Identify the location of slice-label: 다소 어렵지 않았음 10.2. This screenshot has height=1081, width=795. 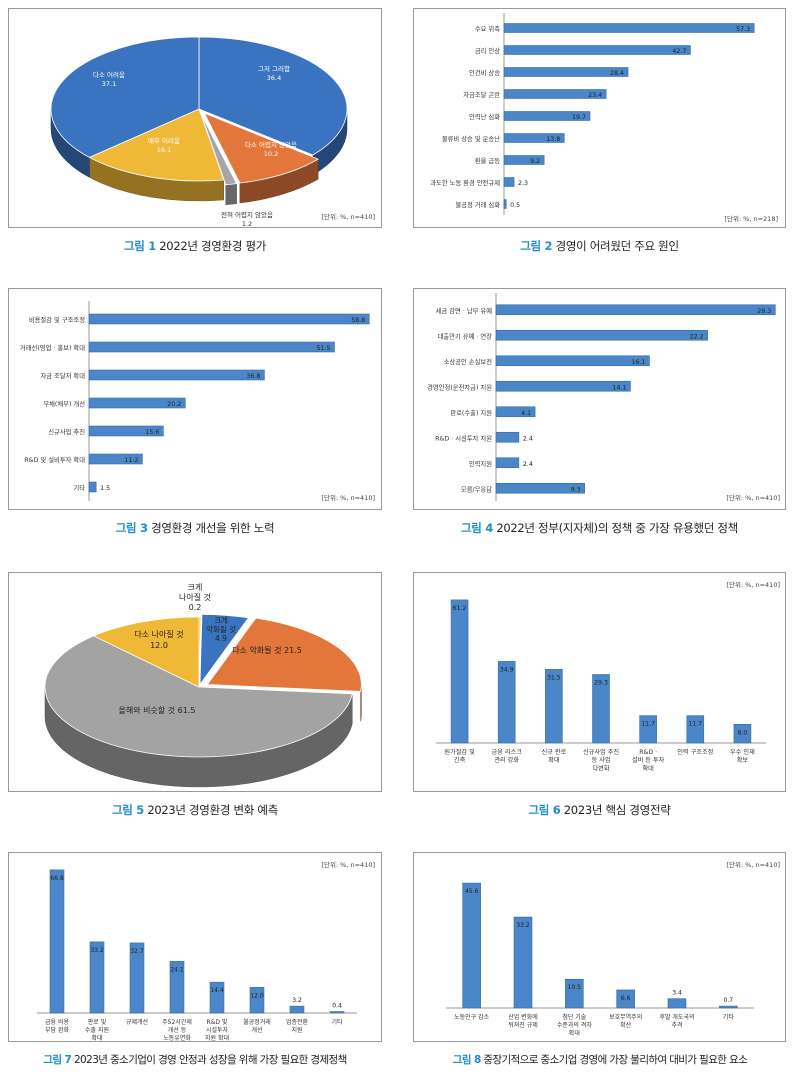
(271, 149).